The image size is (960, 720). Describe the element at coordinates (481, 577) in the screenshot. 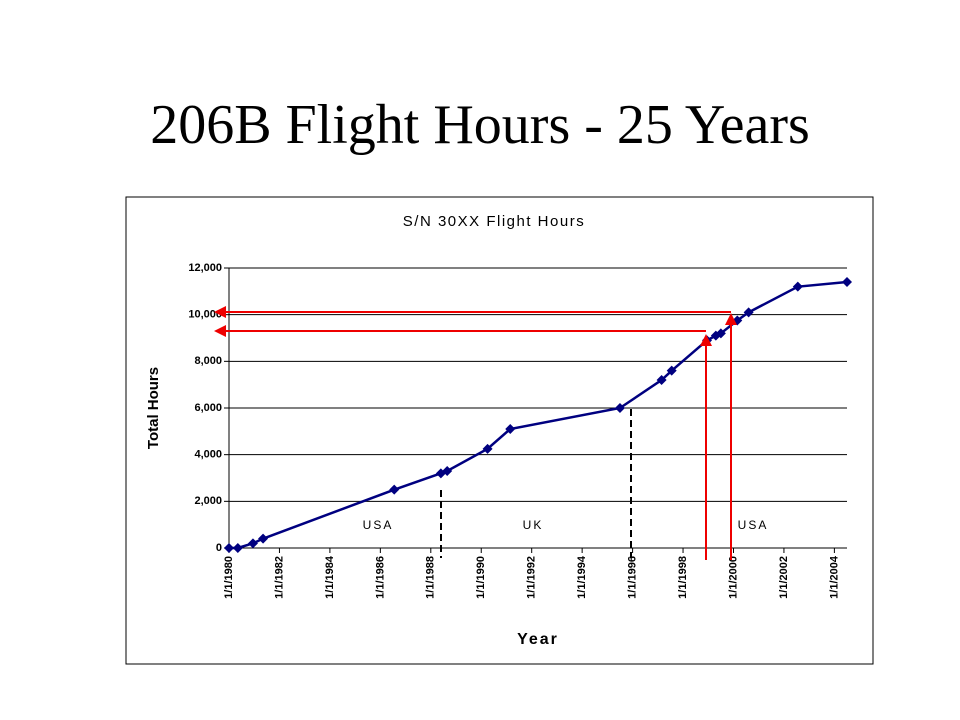

I see `x-tick-label: 1/1/1990` at that location.